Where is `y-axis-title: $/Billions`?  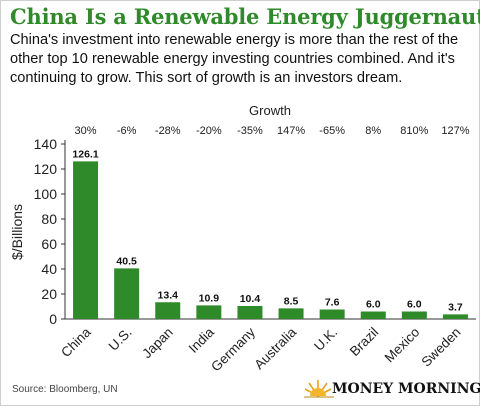
y-axis-title: $/Billions is located at coordinates (17, 232).